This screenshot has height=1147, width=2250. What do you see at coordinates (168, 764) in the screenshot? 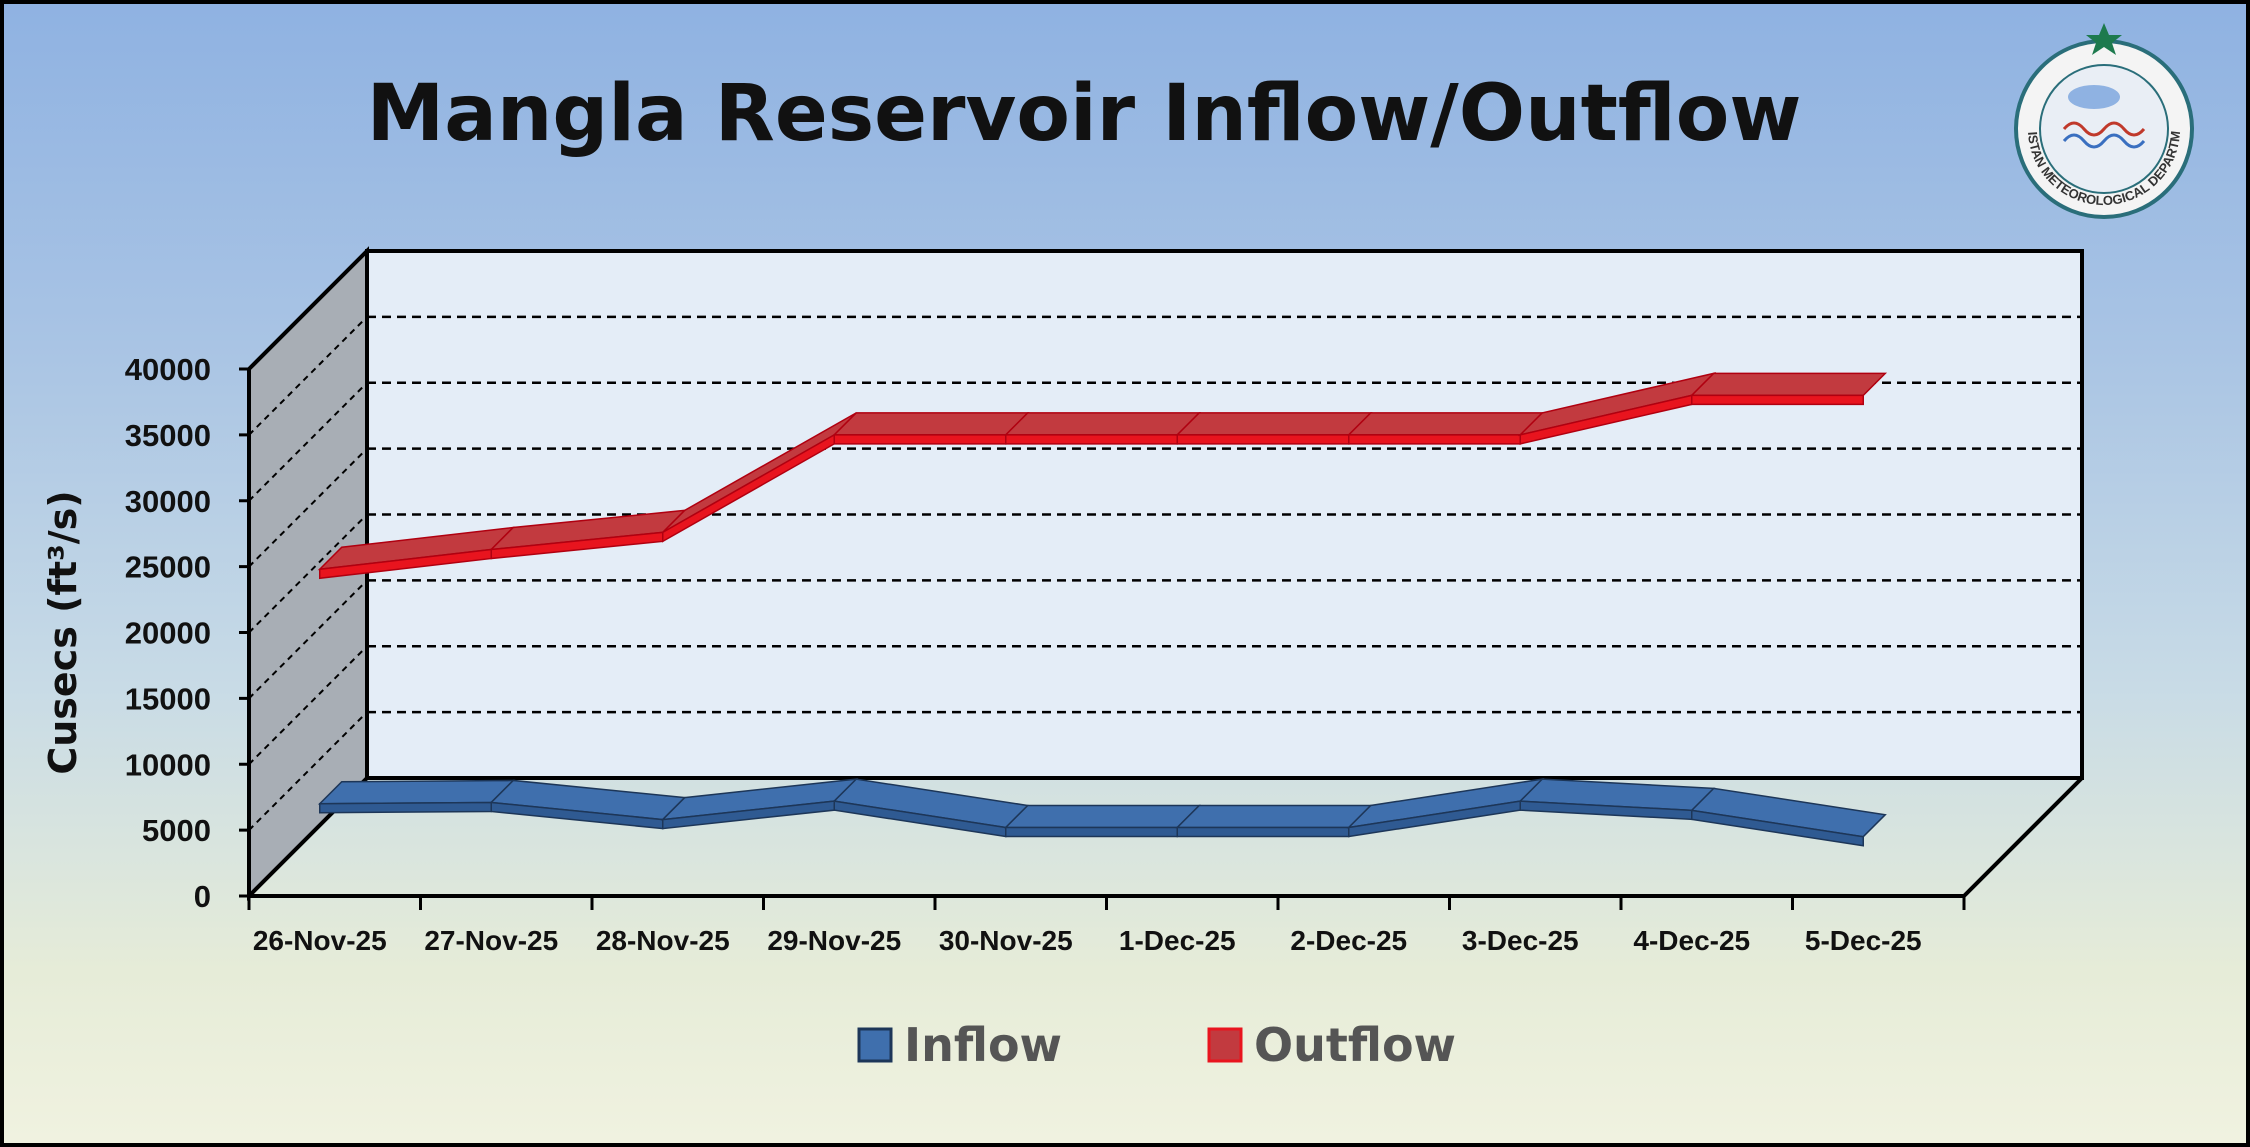
I see `y-tick-label: 10000` at bounding box center [168, 764].